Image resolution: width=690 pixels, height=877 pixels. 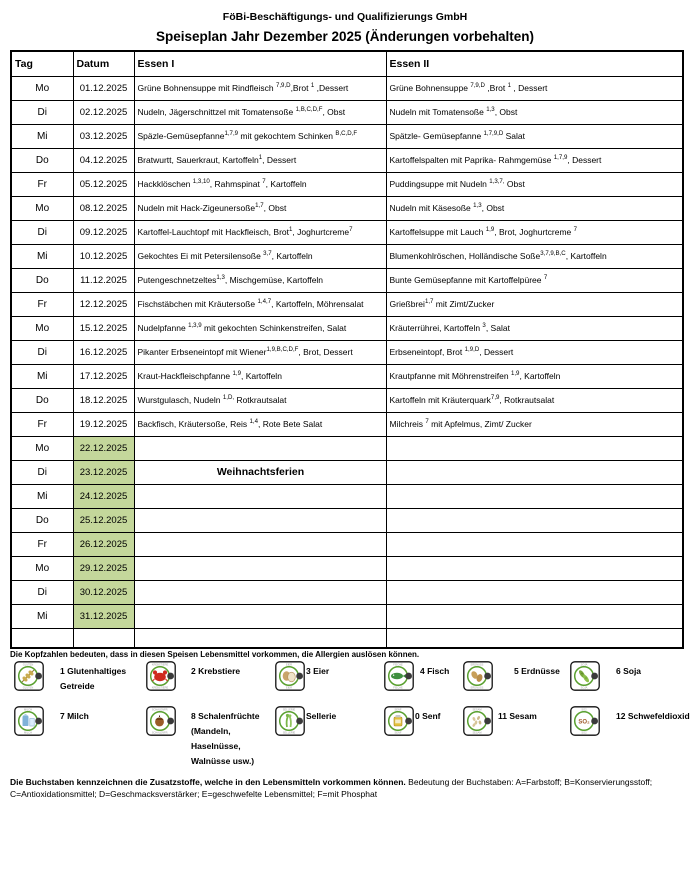 I want to click on allergen-item: MILCH MILCH 7 Milch, so click(x=51, y=721).